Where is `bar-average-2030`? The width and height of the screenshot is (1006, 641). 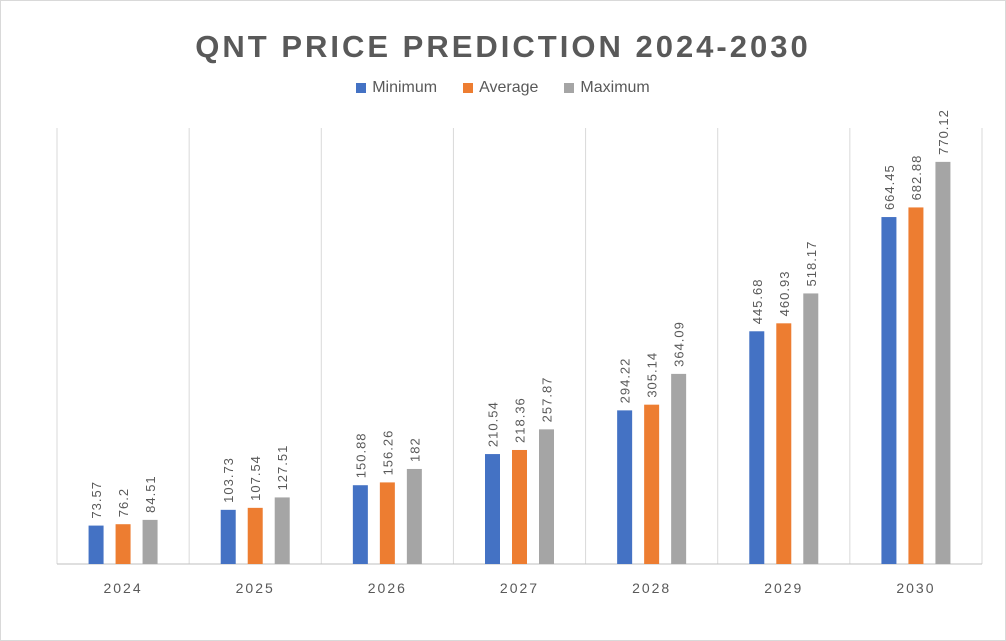 bar-average-2030 is located at coordinates (916, 385).